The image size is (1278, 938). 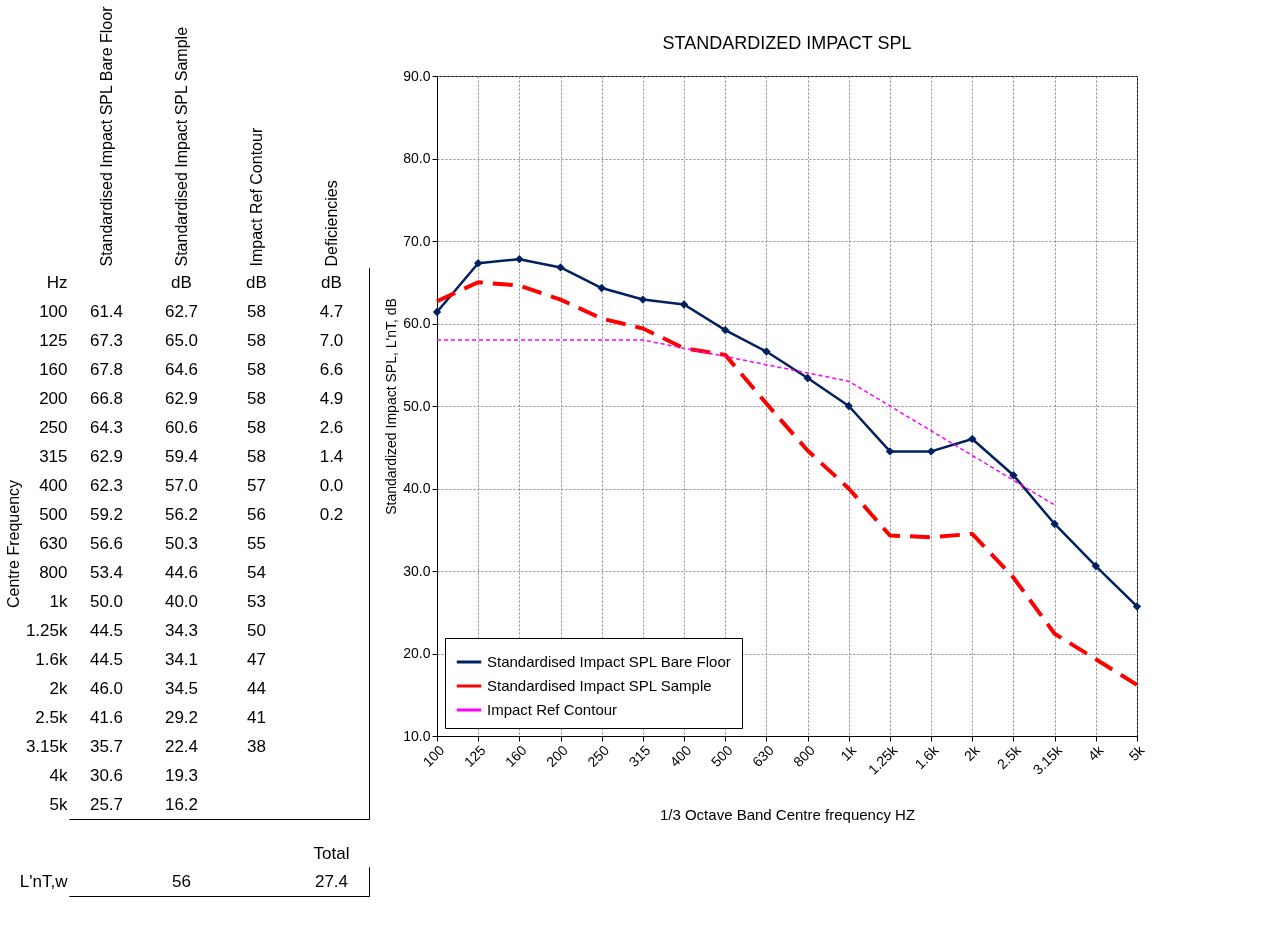 What do you see at coordinates (58, 688) in the screenshot?
I see `y-tick-label: 2k` at bounding box center [58, 688].